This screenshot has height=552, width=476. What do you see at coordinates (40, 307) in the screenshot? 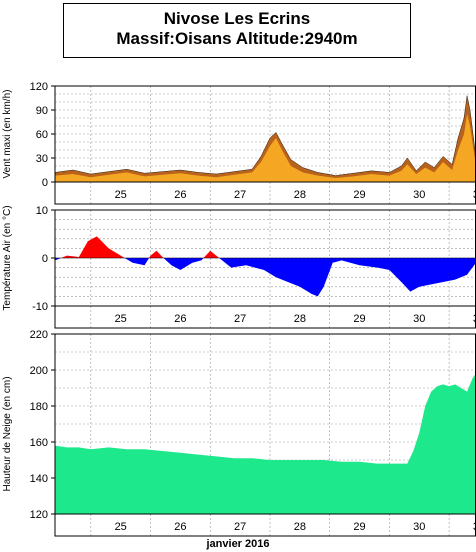
I see `y-tick-label: -10` at bounding box center [40, 307].